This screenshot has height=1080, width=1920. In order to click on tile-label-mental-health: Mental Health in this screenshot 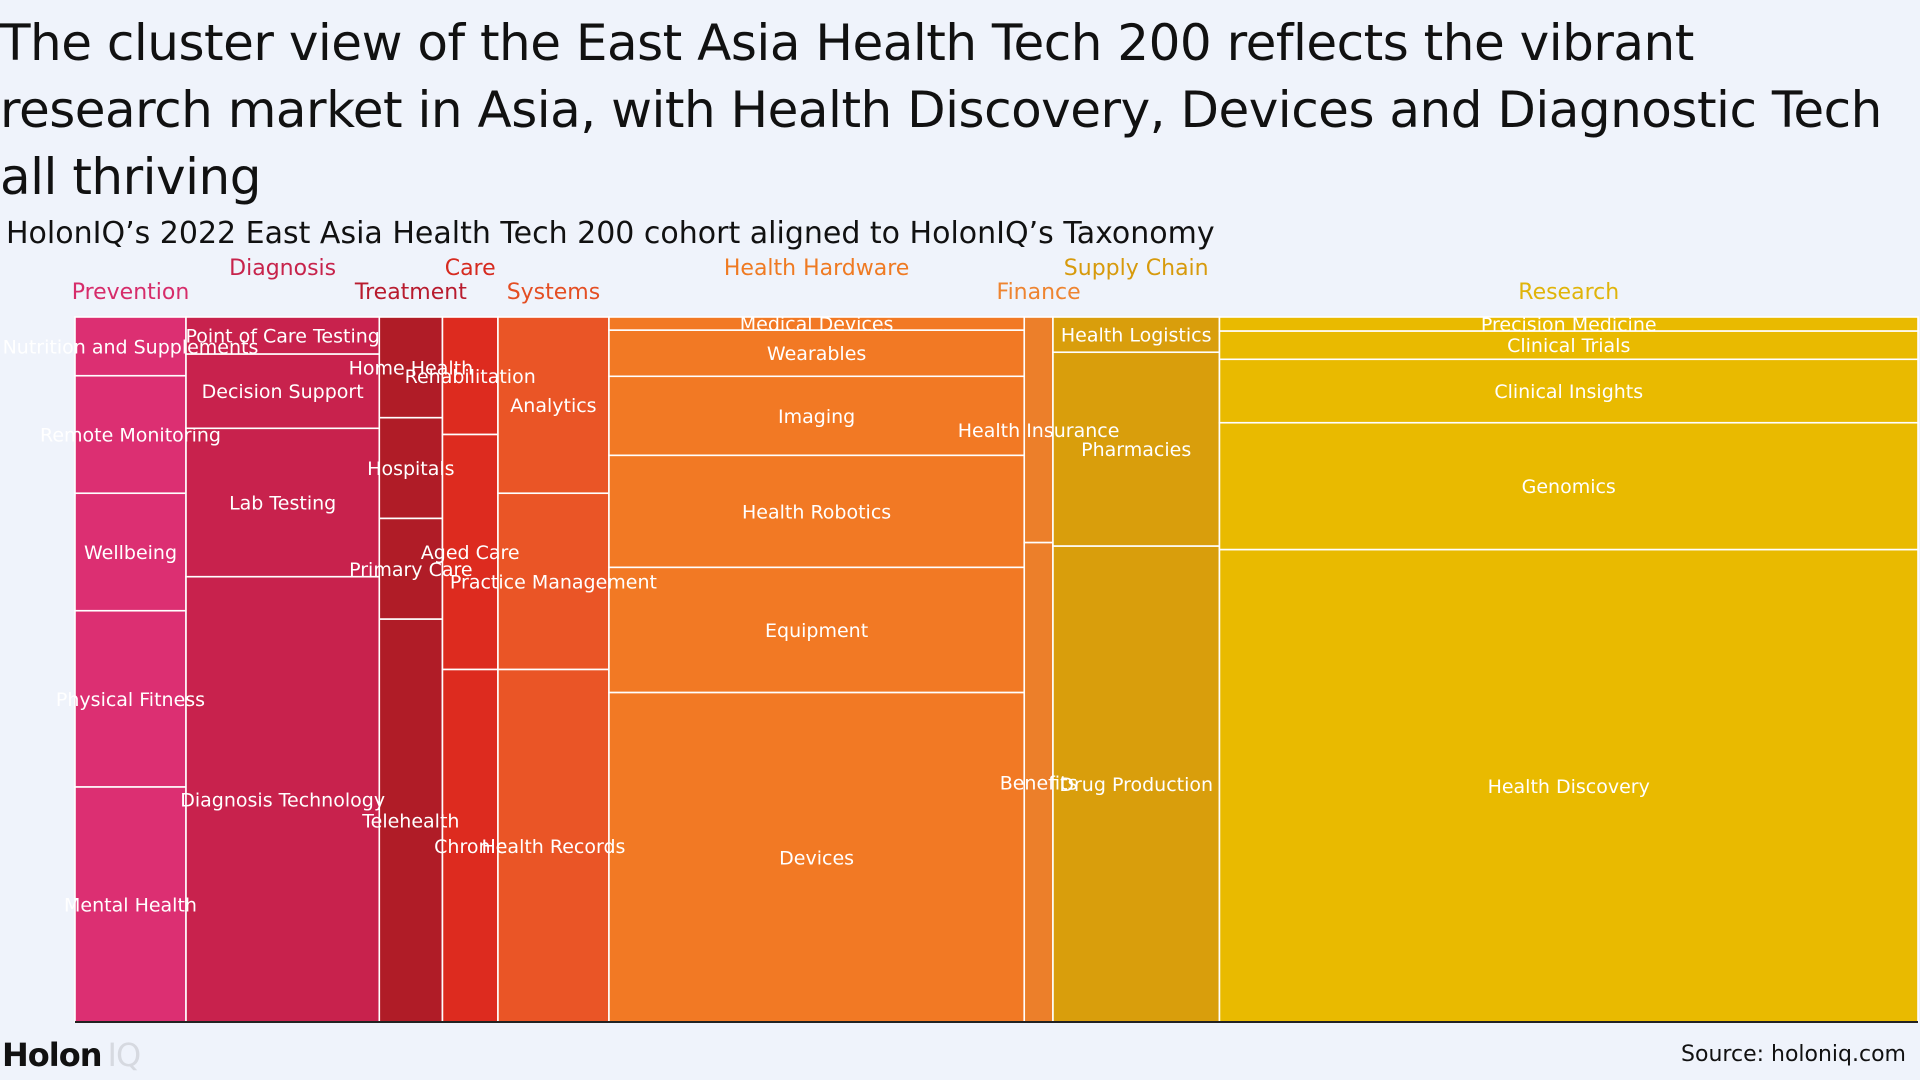, I will do `click(130, 906)`.